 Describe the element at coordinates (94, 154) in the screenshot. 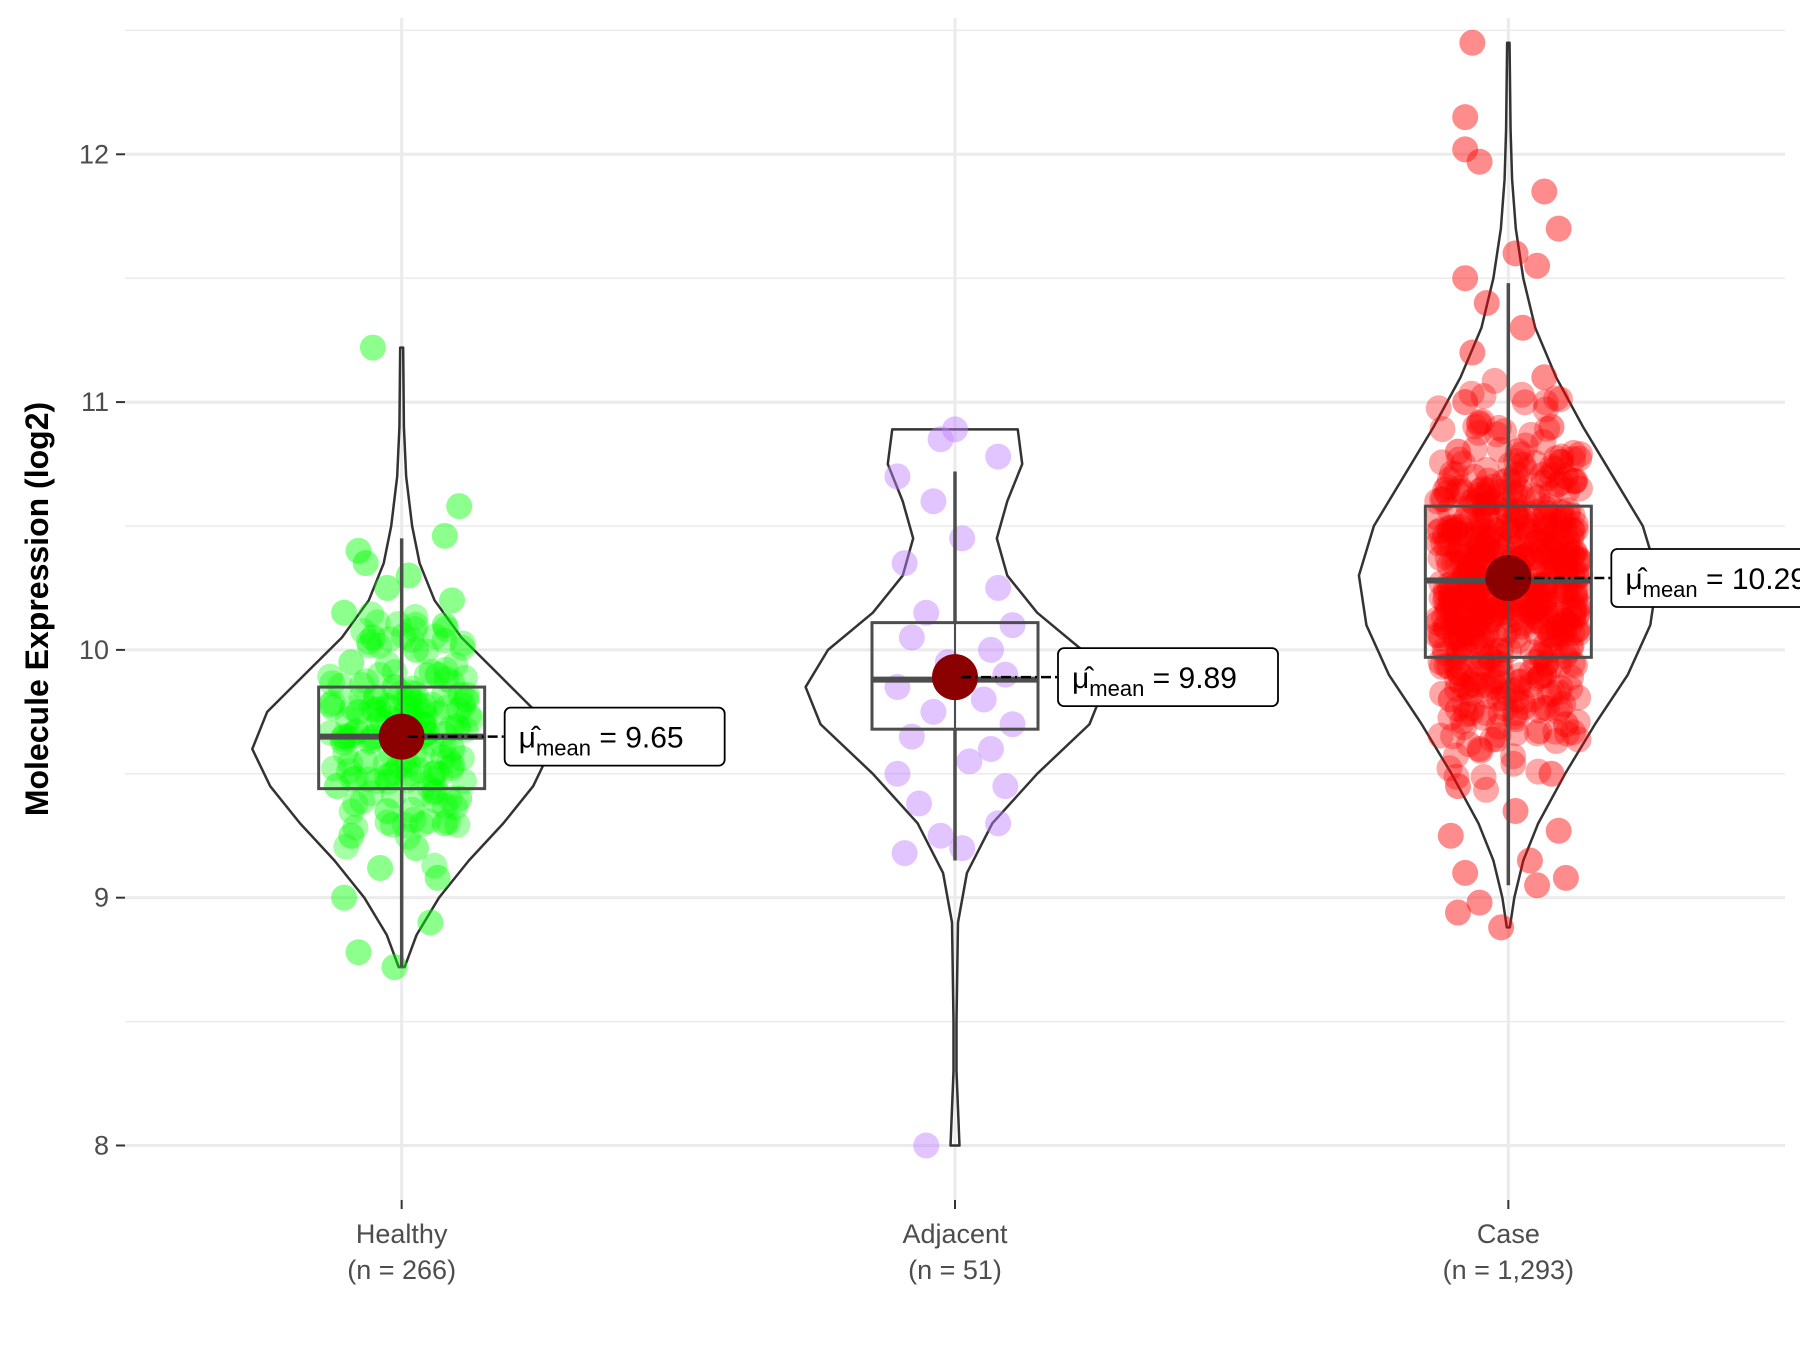

I see `y-tick-label: 12` at that location.